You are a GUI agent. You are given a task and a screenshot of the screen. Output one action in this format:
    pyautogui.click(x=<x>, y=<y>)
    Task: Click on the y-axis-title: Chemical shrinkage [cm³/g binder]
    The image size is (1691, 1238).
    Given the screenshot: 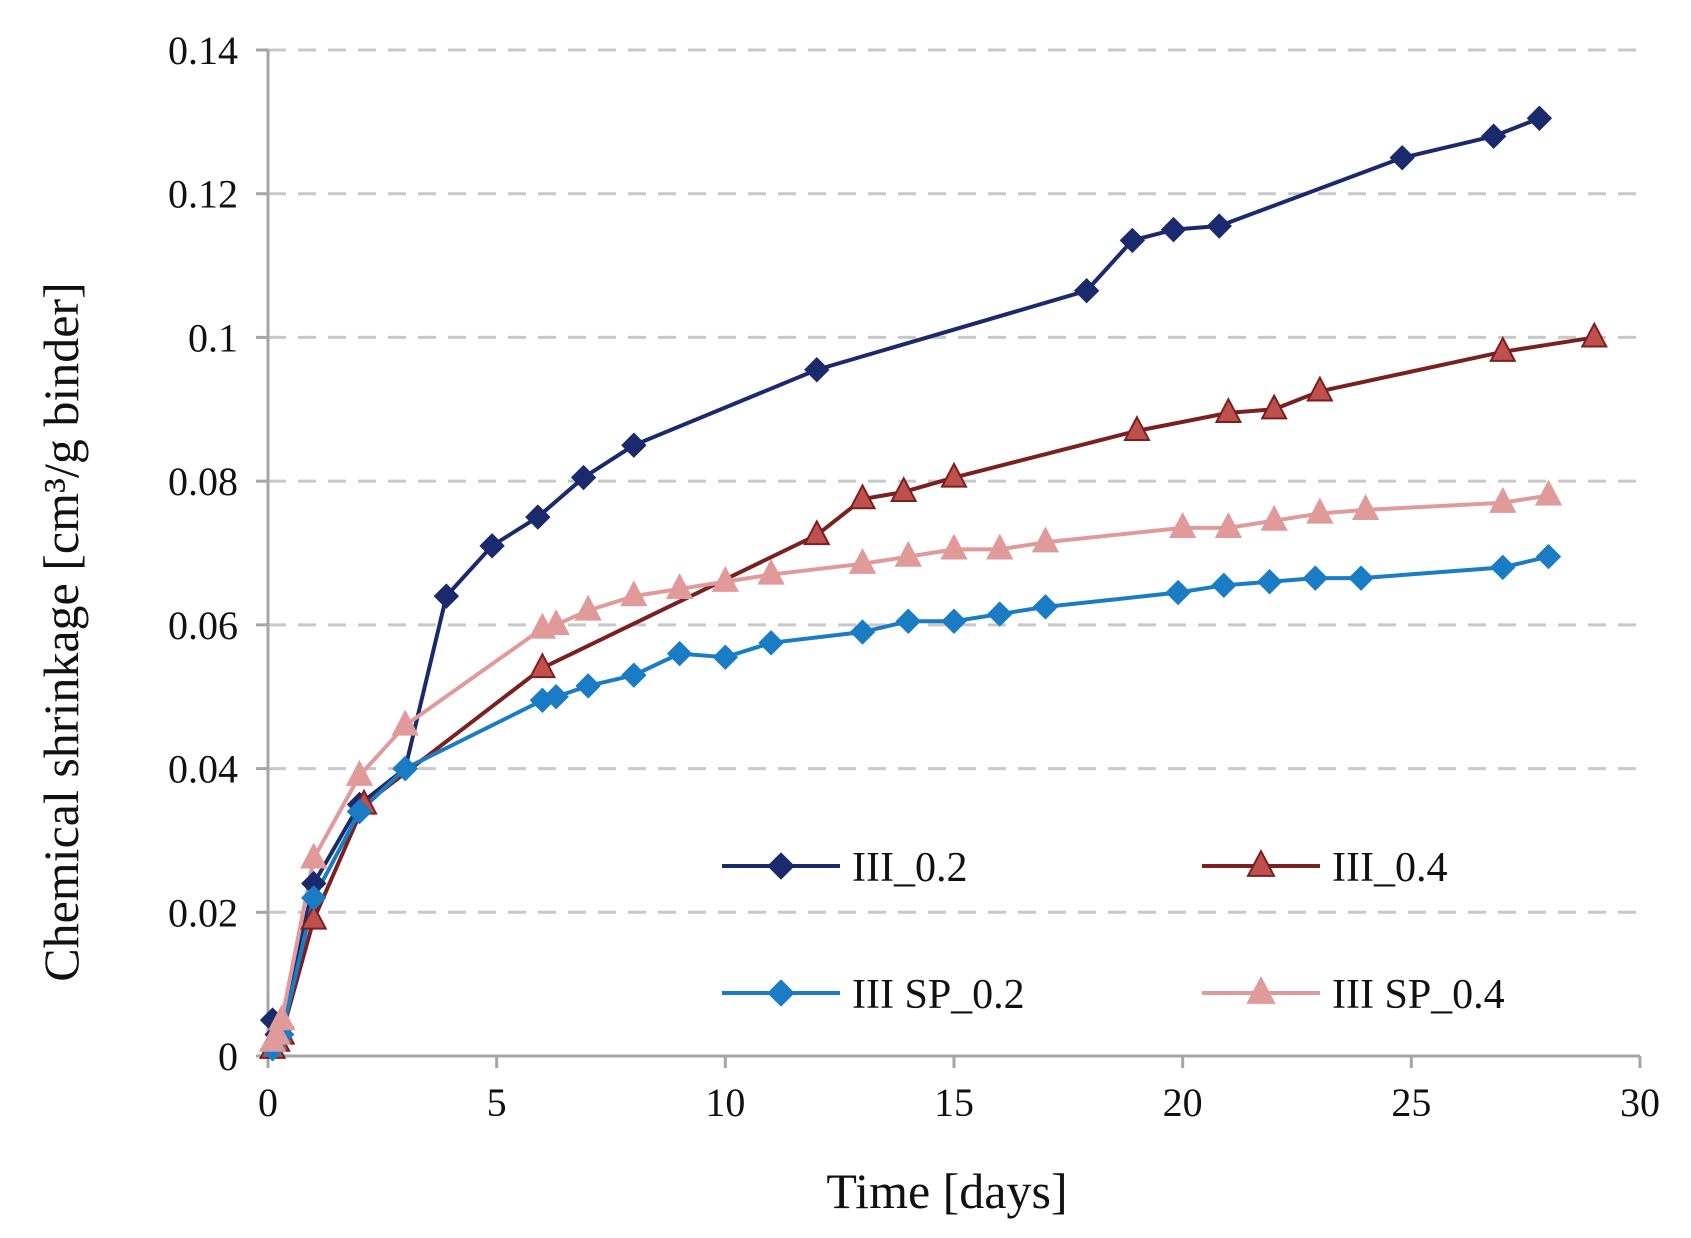 What is the action you would take?
    pyautogui.click(x=61, y=632)
    